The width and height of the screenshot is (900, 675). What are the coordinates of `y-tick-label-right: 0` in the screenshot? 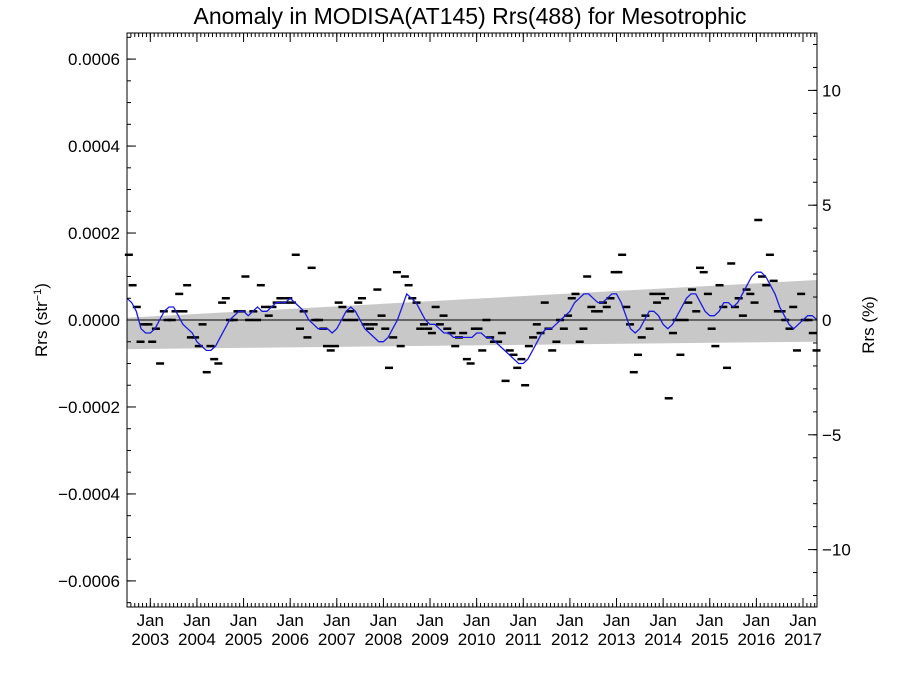 It's located at (826, 320).